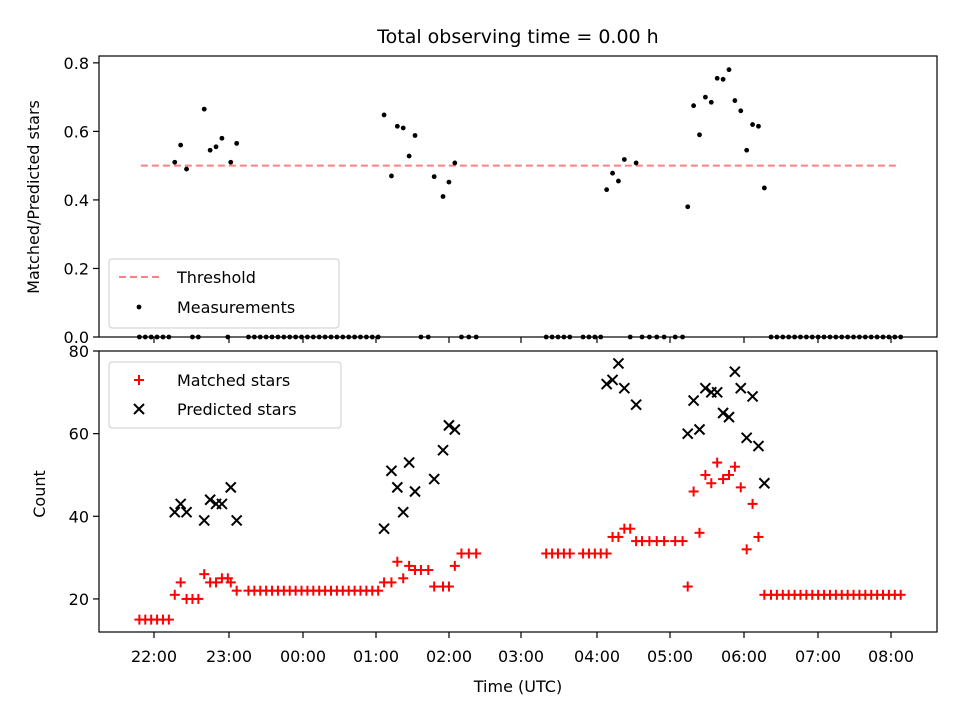 This screenshot has height=720, width=960. What do you see at coordinates (517, 686) in the screenshot?
I see `bottom-x-axis-label: Time (UTC)` at bounding box center [517, 686].